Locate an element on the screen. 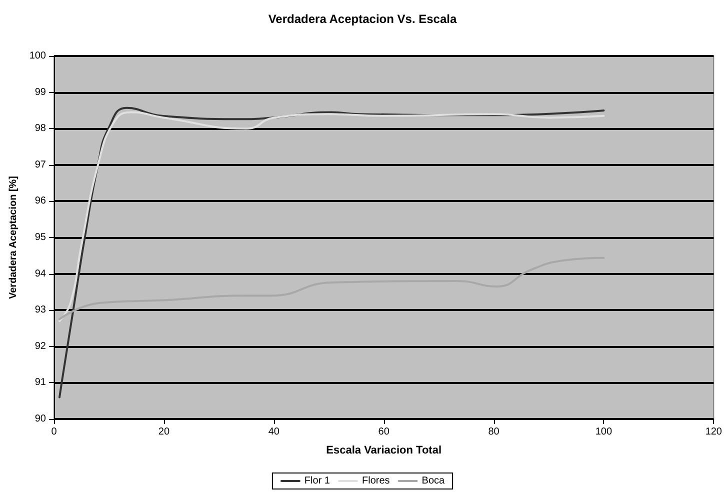 The image size is (725, 497). y-tick-label: 95 is located at coordinates (40, 237).